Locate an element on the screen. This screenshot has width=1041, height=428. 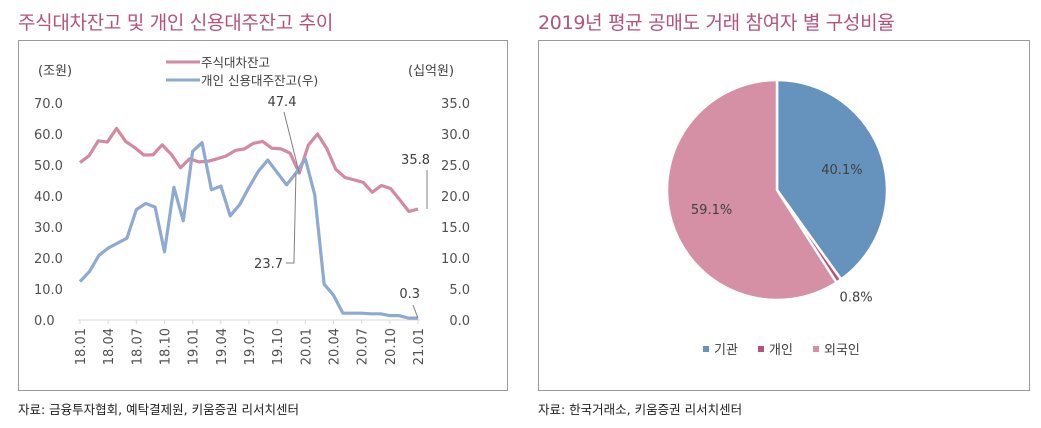
y-right-tick-label: 30.0 is located at coordinates (455, 135).